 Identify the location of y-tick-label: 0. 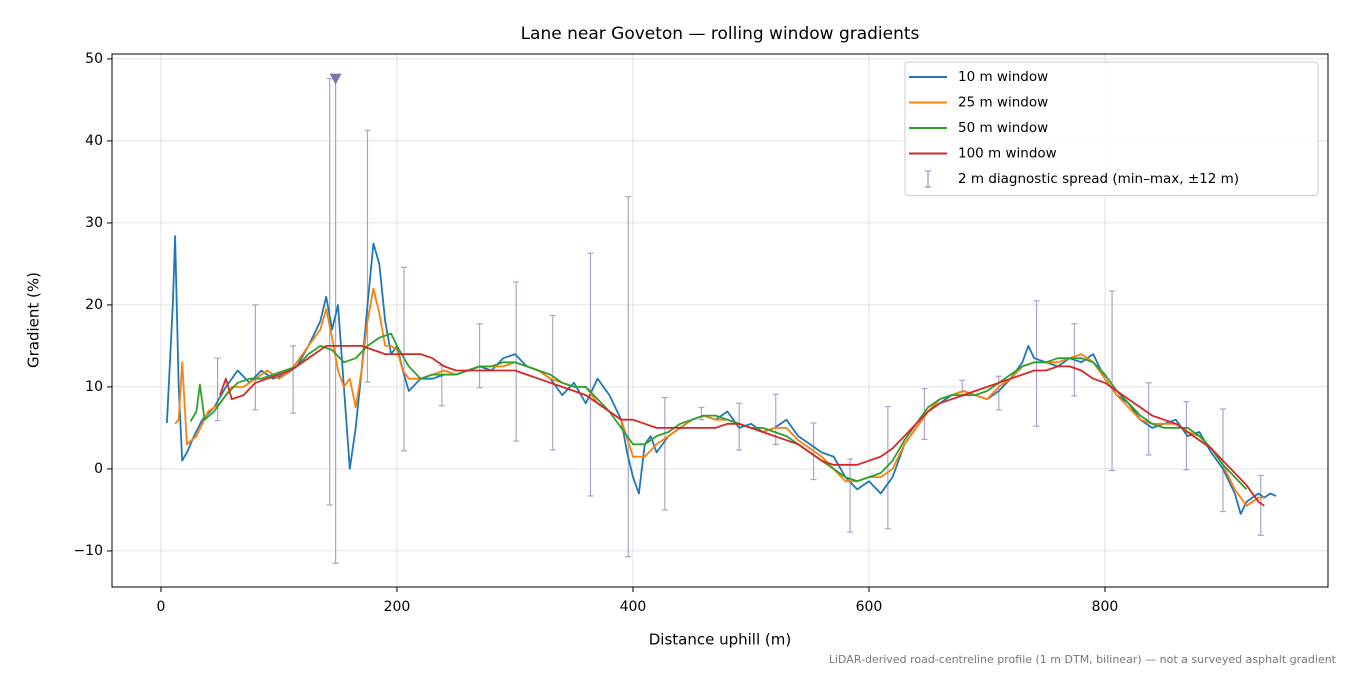
(98, 469).